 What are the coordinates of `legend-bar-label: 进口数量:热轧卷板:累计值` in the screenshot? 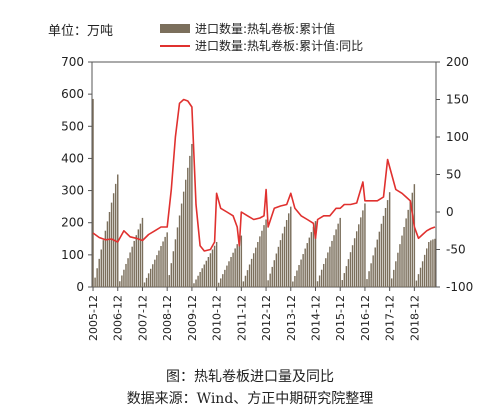 It's located at (265, 28).